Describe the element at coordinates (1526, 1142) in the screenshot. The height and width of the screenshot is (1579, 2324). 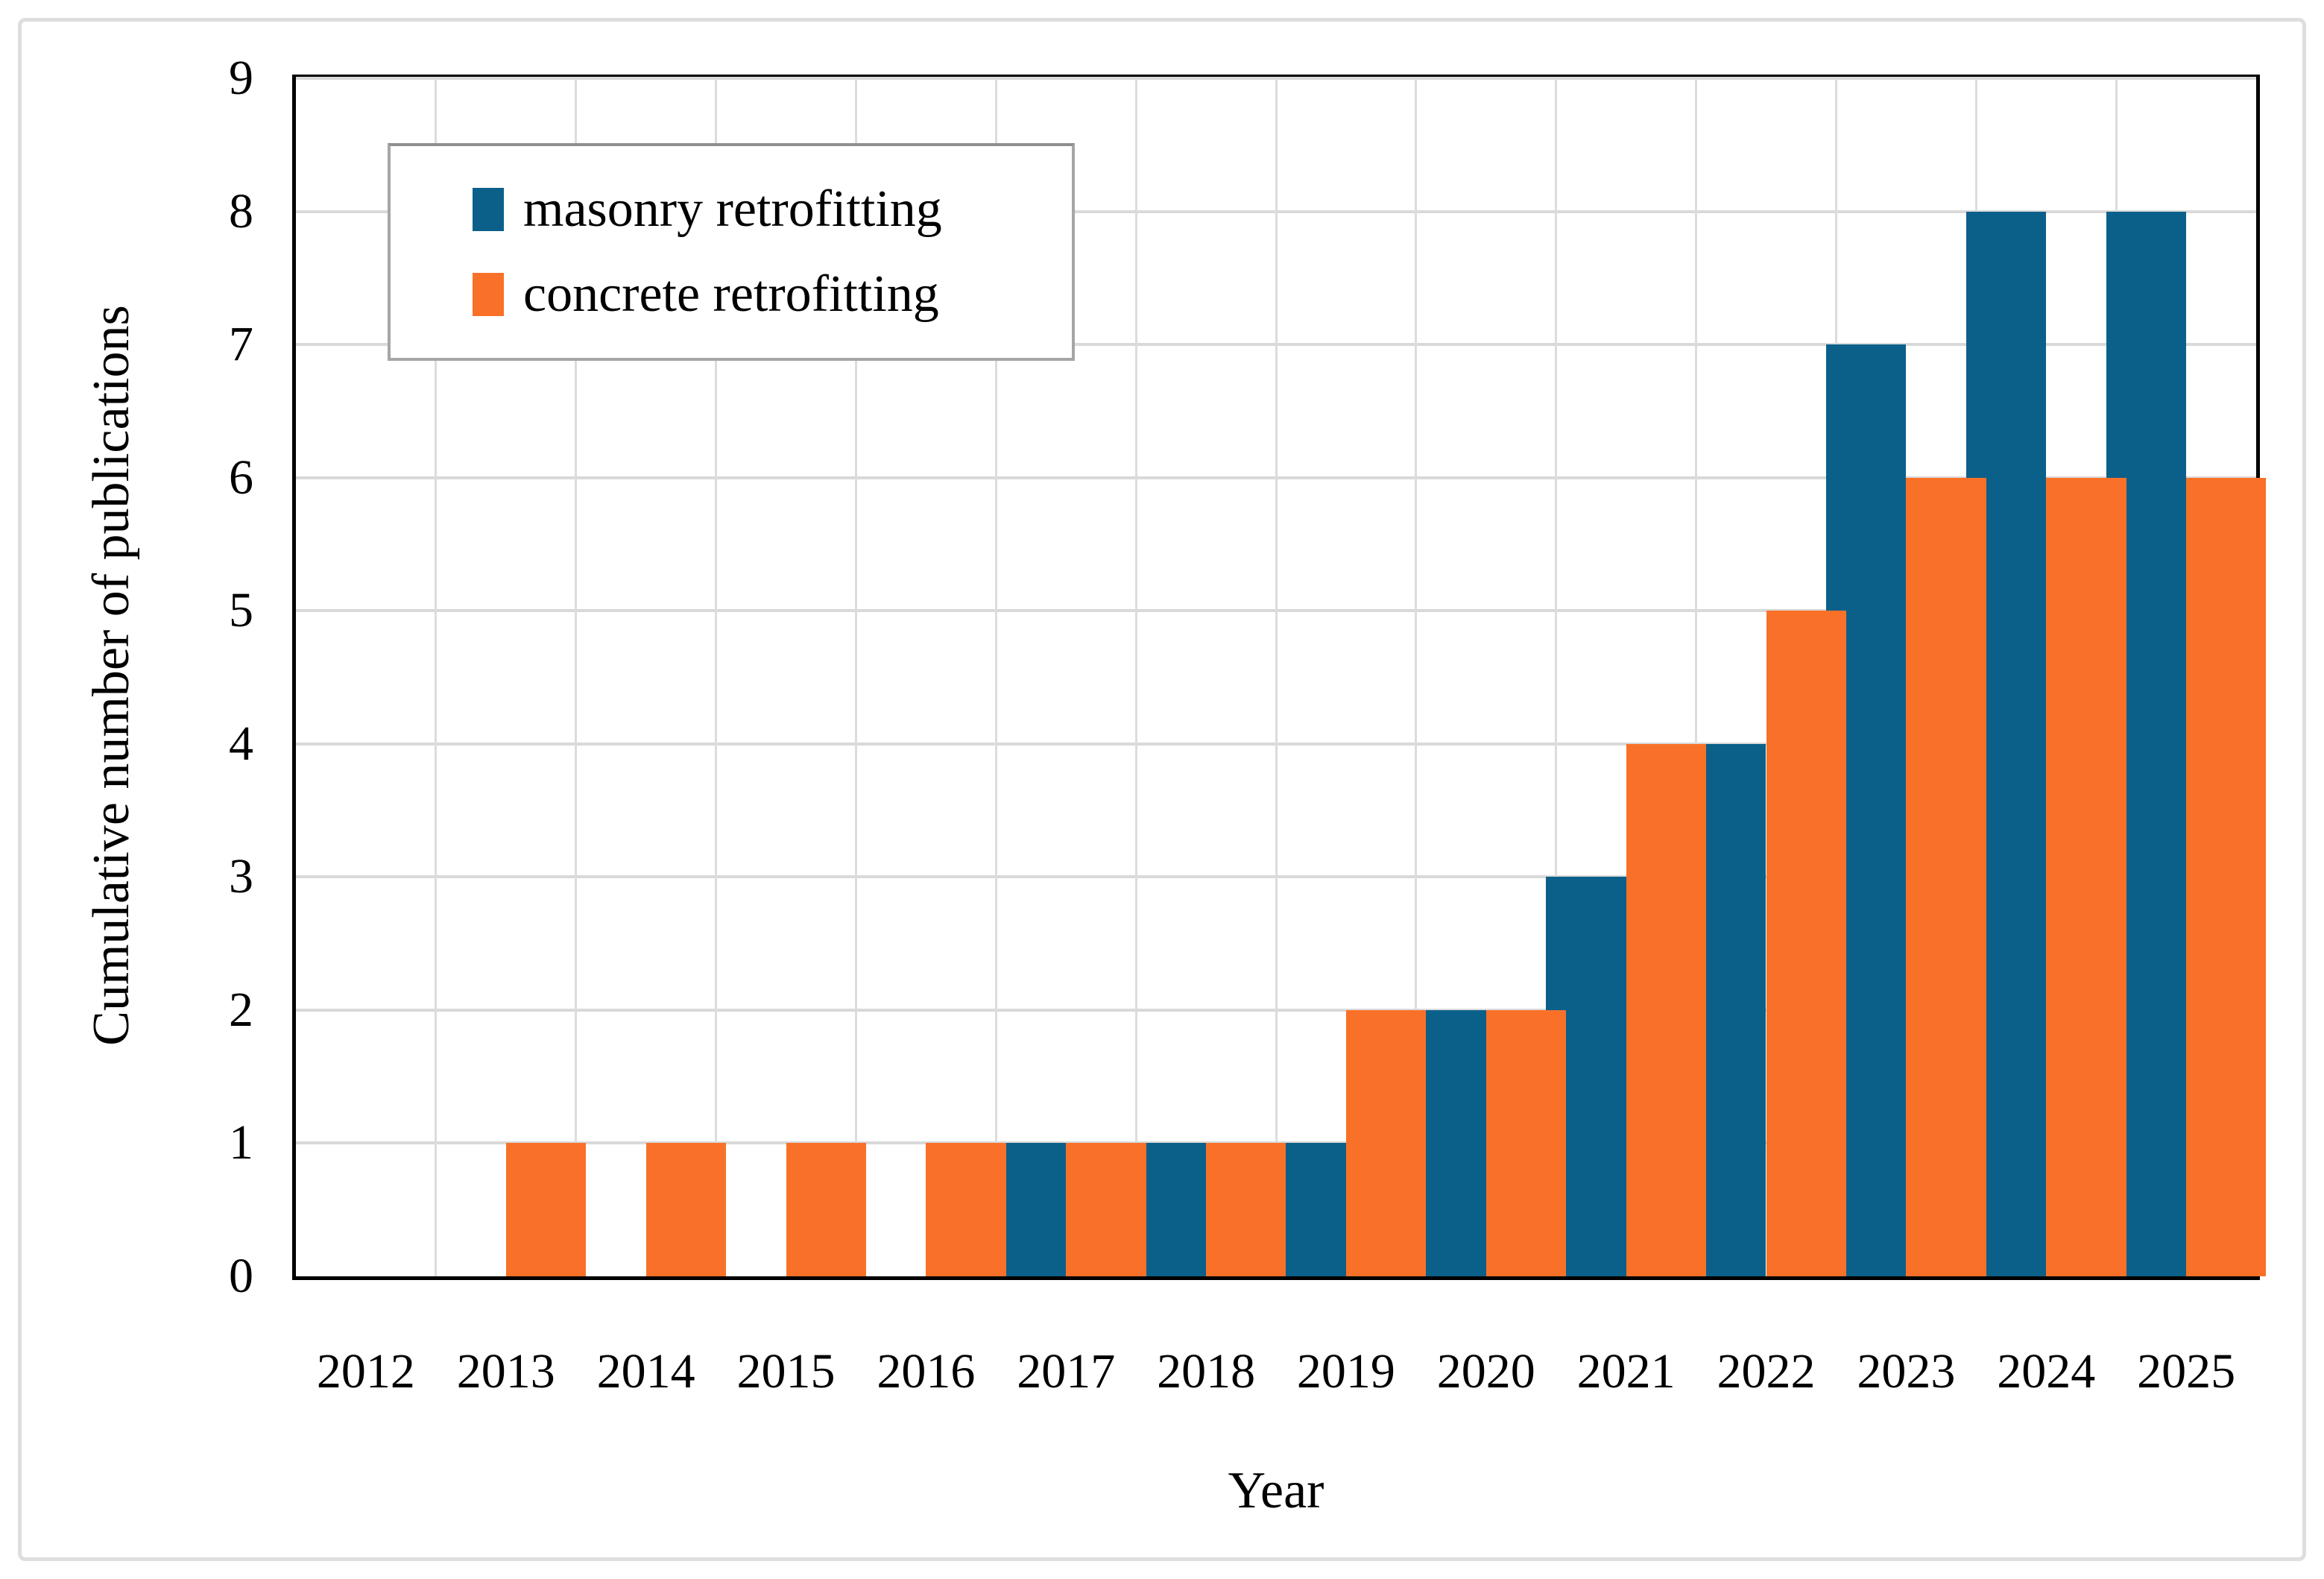
I see `bar-concrete-2020` at that location.